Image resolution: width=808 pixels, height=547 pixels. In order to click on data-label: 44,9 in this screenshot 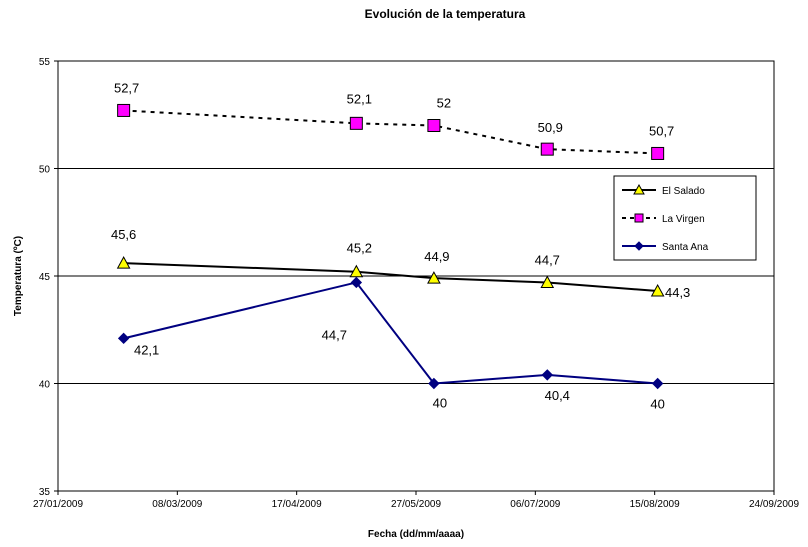, I will do `click(436, 256)`.